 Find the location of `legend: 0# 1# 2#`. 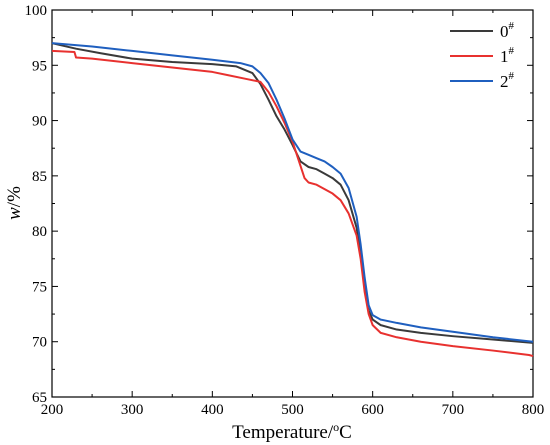

legend: 0# 1# 2# is located at coordinates (482, 55).